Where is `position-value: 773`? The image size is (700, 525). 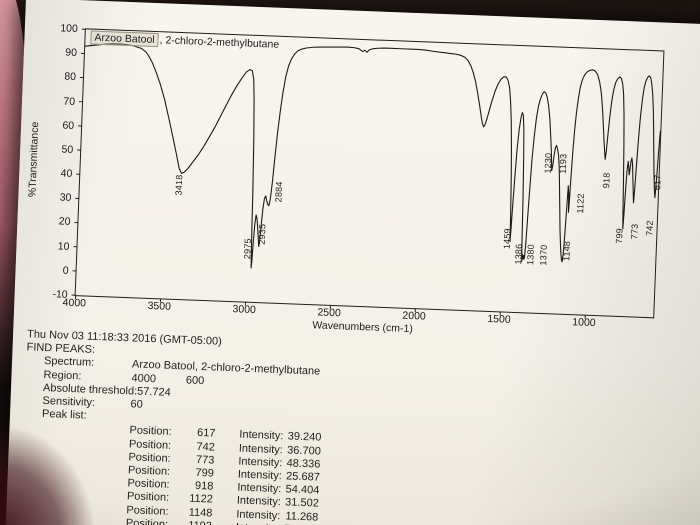 position-value: 773 is located at coordinates (205, 460).